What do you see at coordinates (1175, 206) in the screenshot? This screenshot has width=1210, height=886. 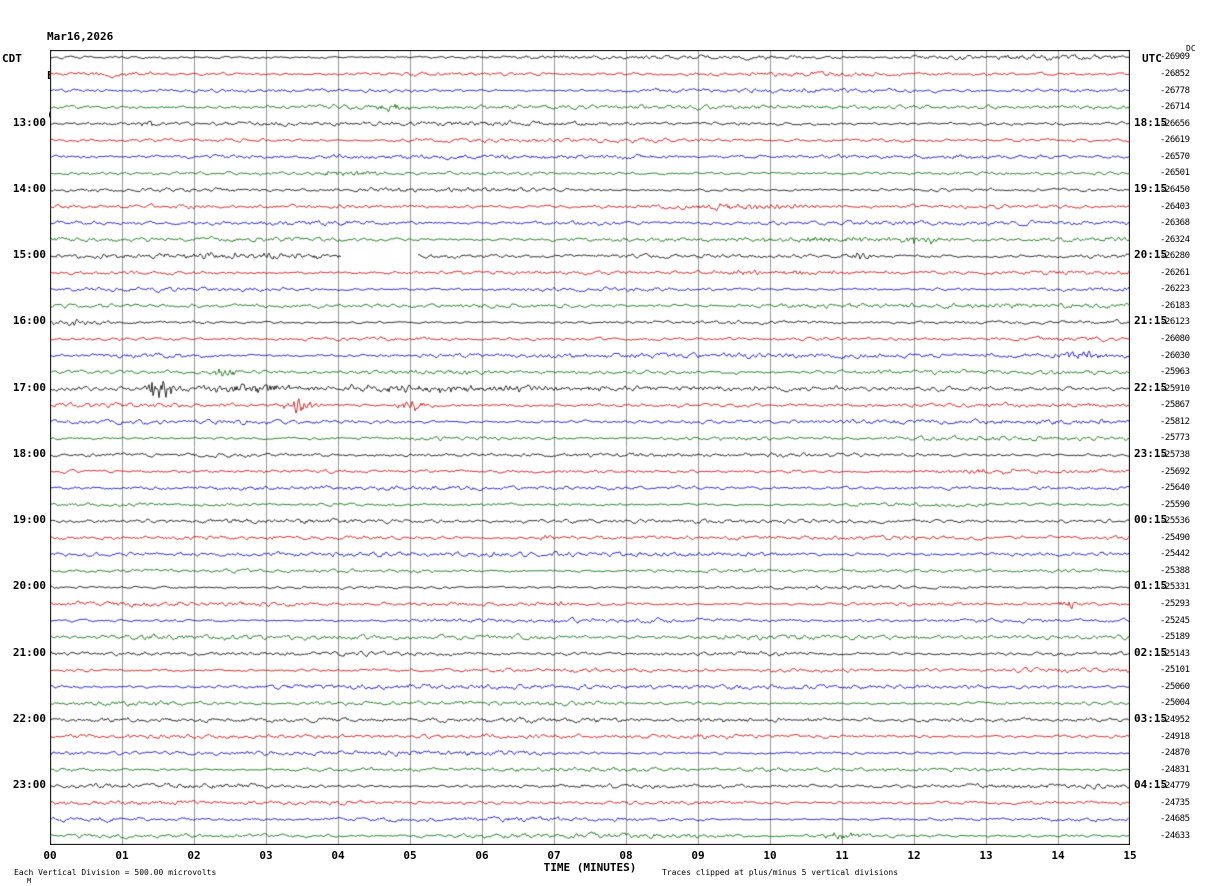 I see `trace-offset-label: -26403` at bounding box center [1175, 206].